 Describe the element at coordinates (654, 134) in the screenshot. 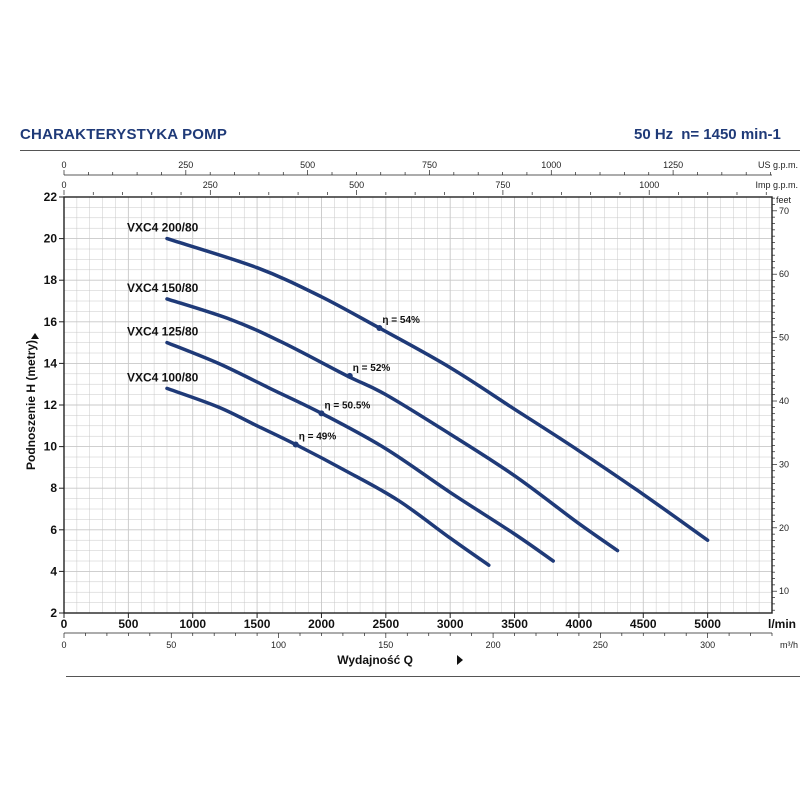

I see `frequency-label: 50 Hz` at that location.